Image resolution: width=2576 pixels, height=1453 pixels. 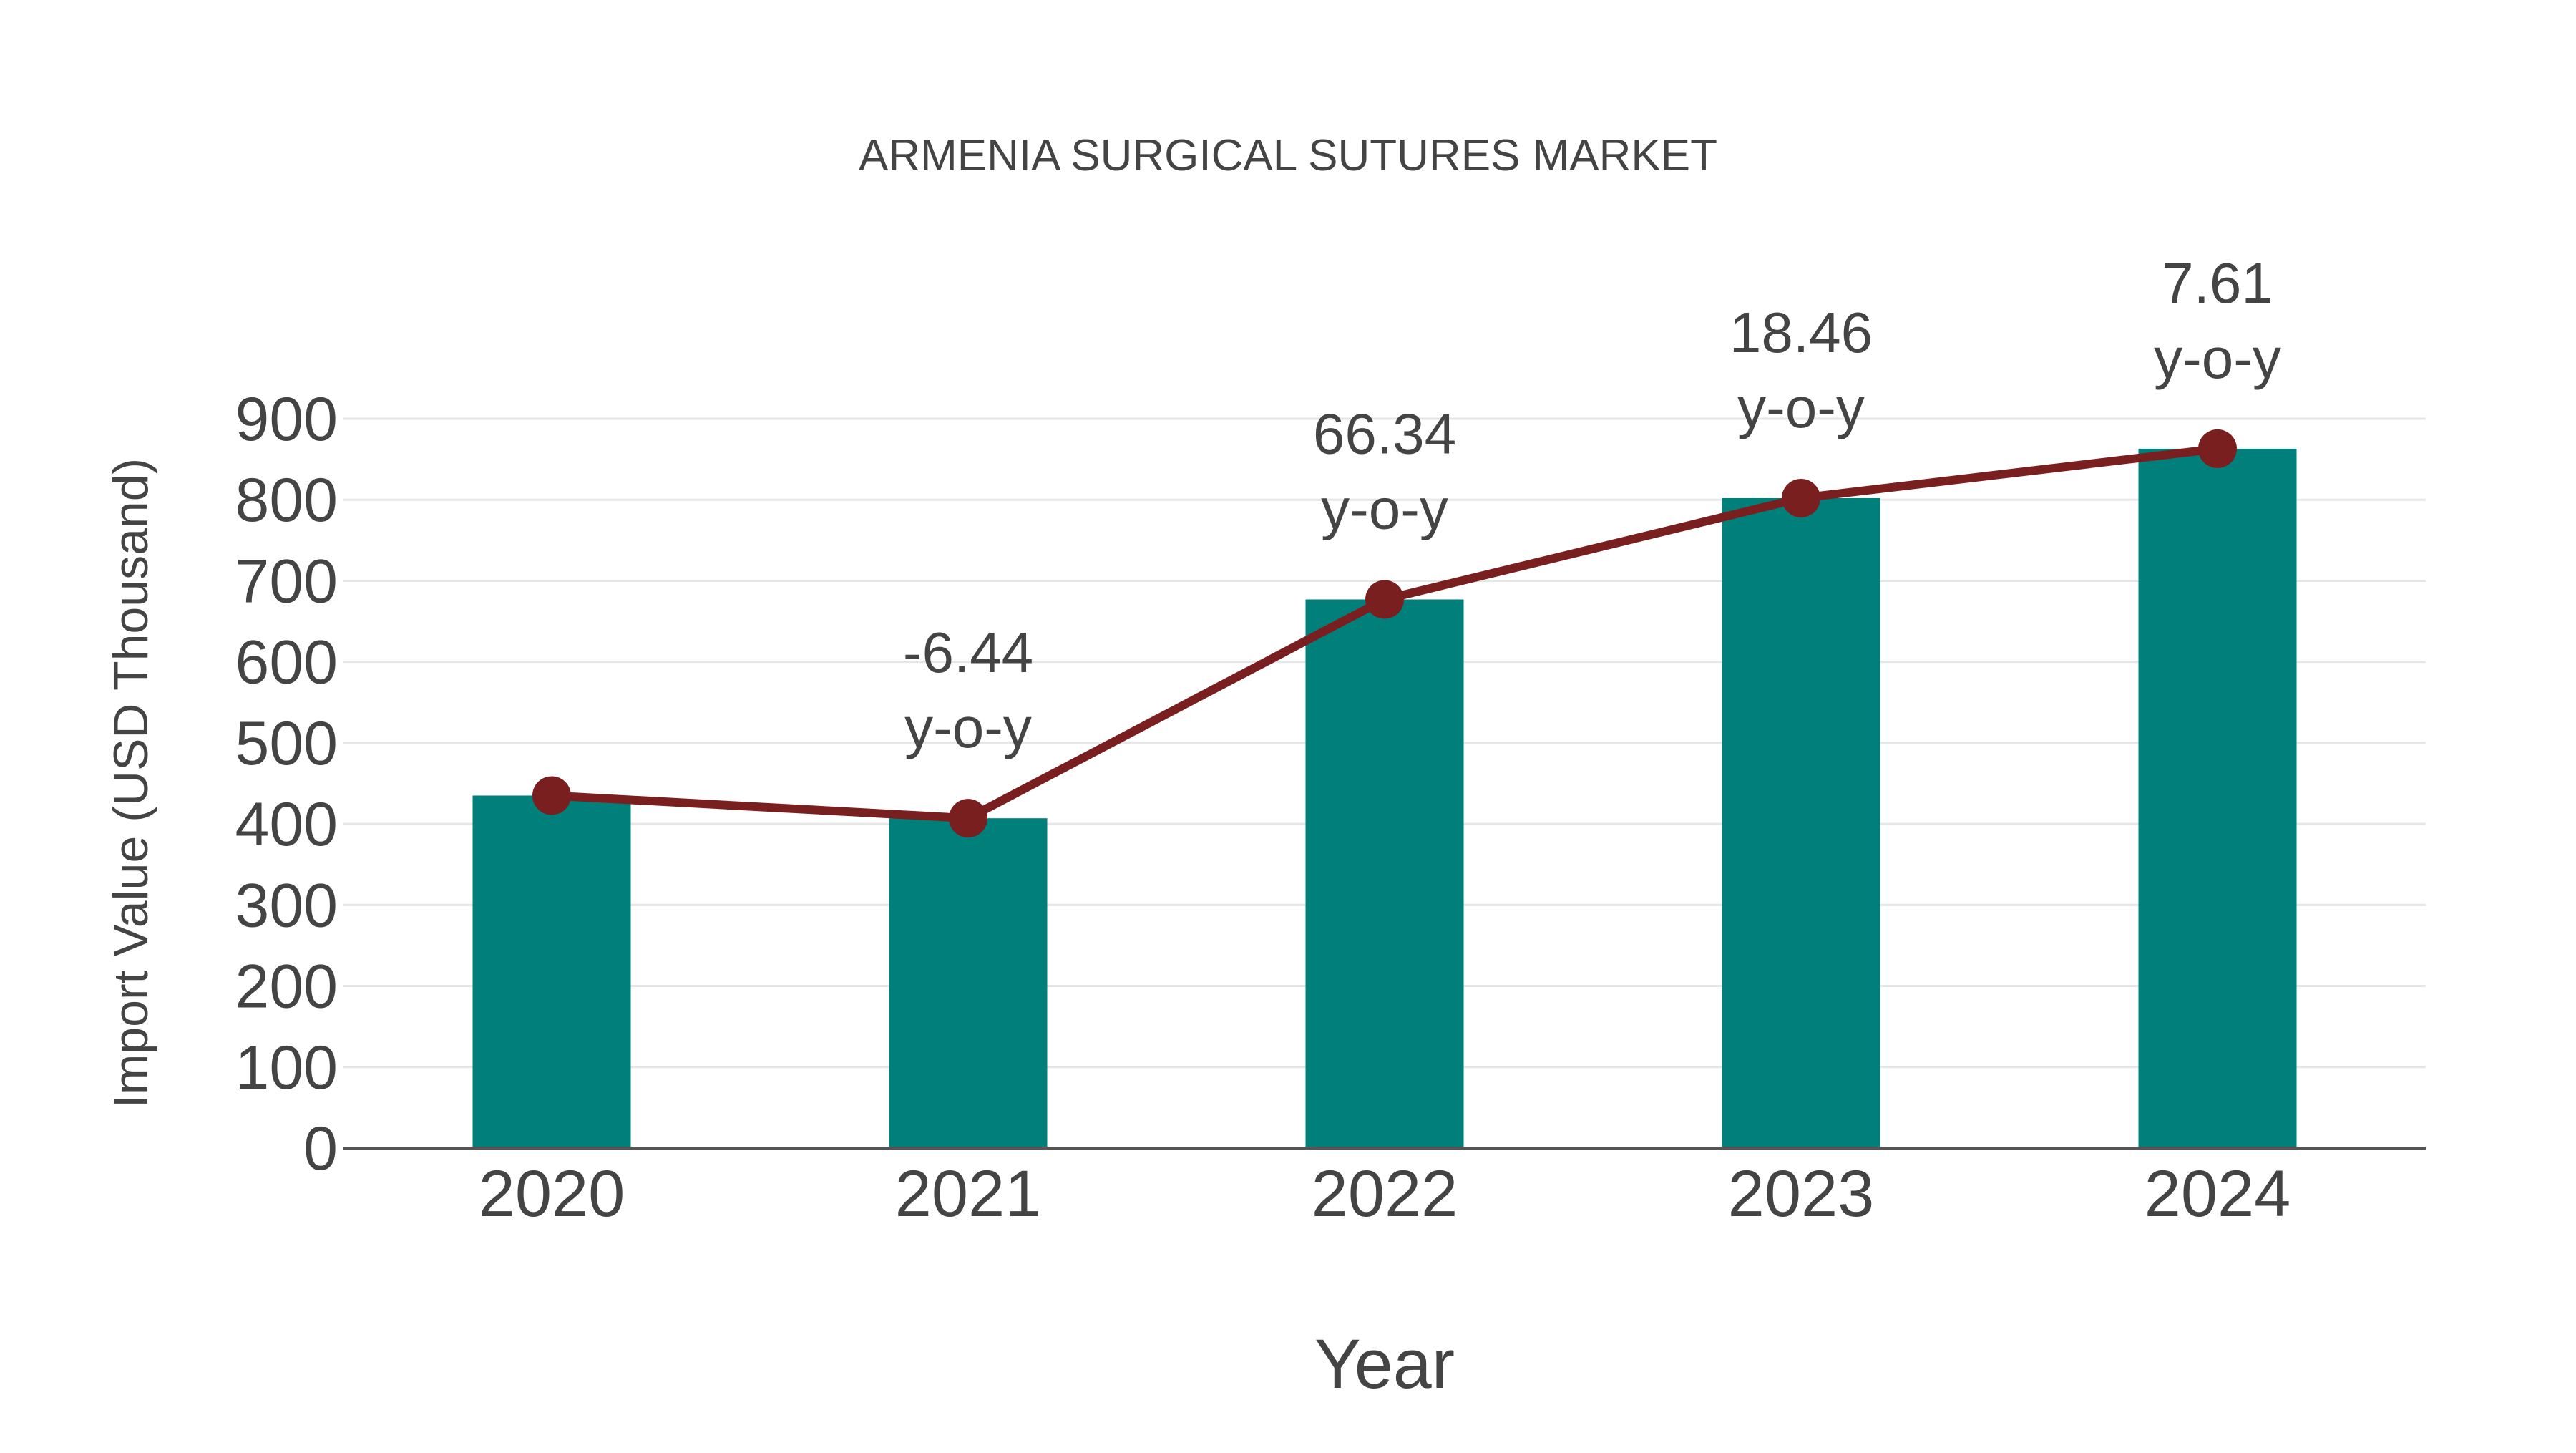 What do you see at coordinates (286, 987) in the screenshot?
I see `y-tick-label: 200` at bounding box center [286, 987].